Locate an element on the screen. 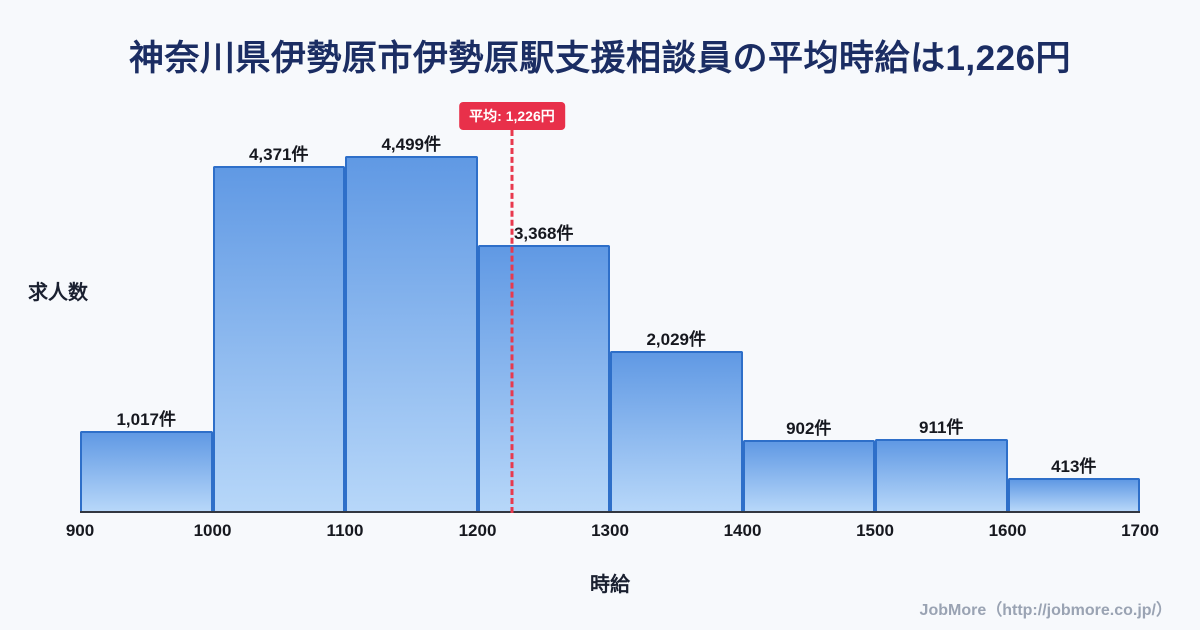 The image size is (1200, 630). histogram-bar: 4,371件 is located at coordinates (278, 328).